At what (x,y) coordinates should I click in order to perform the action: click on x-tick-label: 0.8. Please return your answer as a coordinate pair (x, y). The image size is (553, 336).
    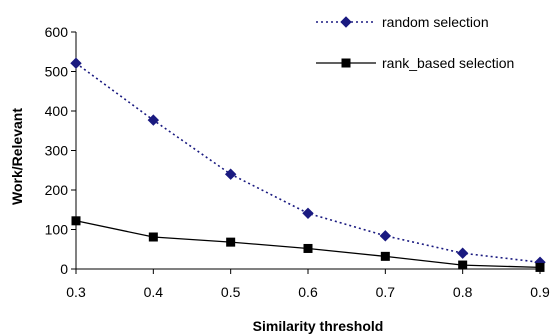
    Looking at the image, I should click on (463, 292).